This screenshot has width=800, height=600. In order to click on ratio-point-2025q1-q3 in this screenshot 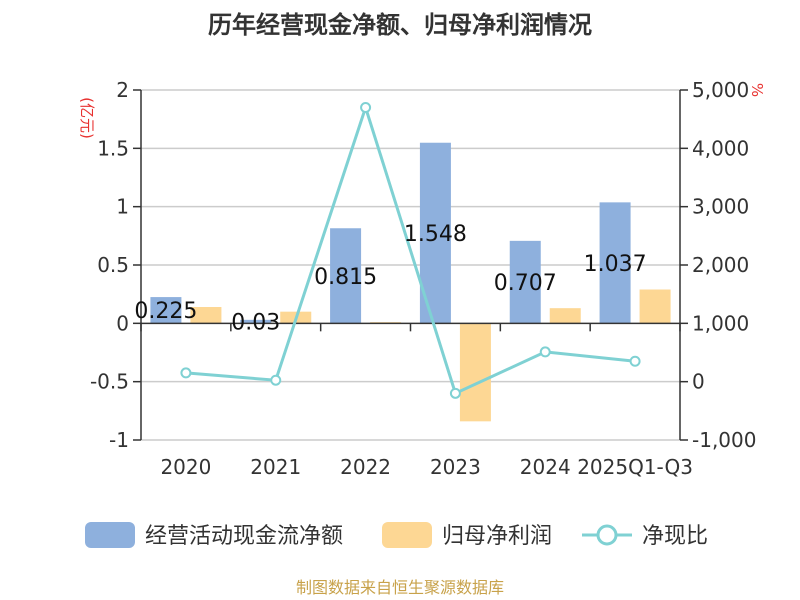, I will do `click(635, 361)`.